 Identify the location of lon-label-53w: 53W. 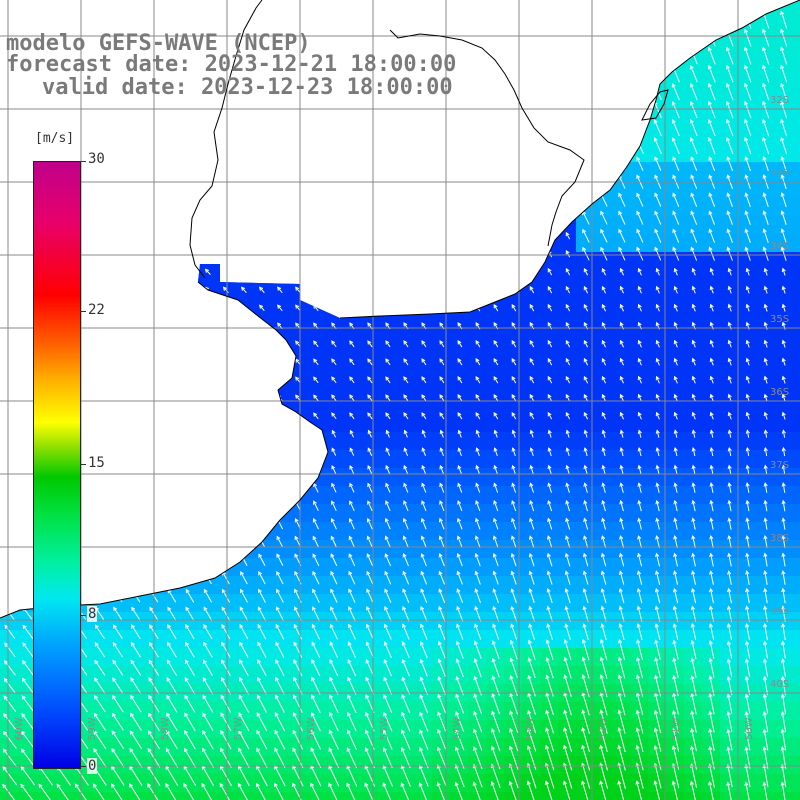
(530, 728).